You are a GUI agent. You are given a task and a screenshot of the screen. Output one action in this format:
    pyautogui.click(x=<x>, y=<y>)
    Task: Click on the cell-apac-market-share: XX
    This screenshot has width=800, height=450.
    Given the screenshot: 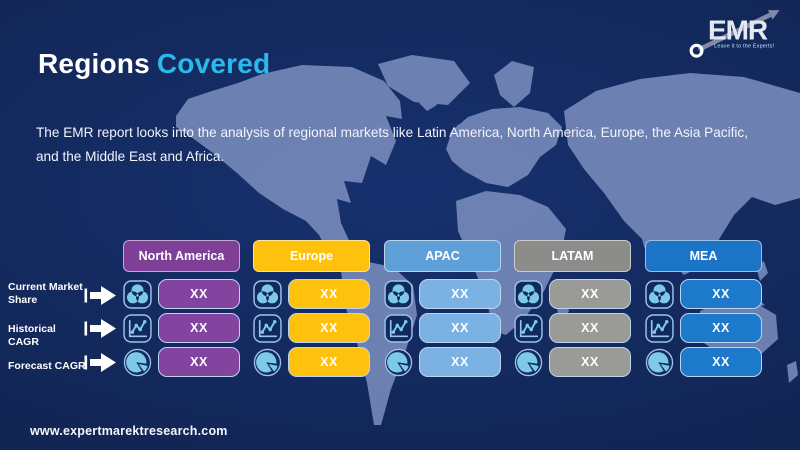 What is the action you would take?
    pyautogui.click(x=442, y=294)
    